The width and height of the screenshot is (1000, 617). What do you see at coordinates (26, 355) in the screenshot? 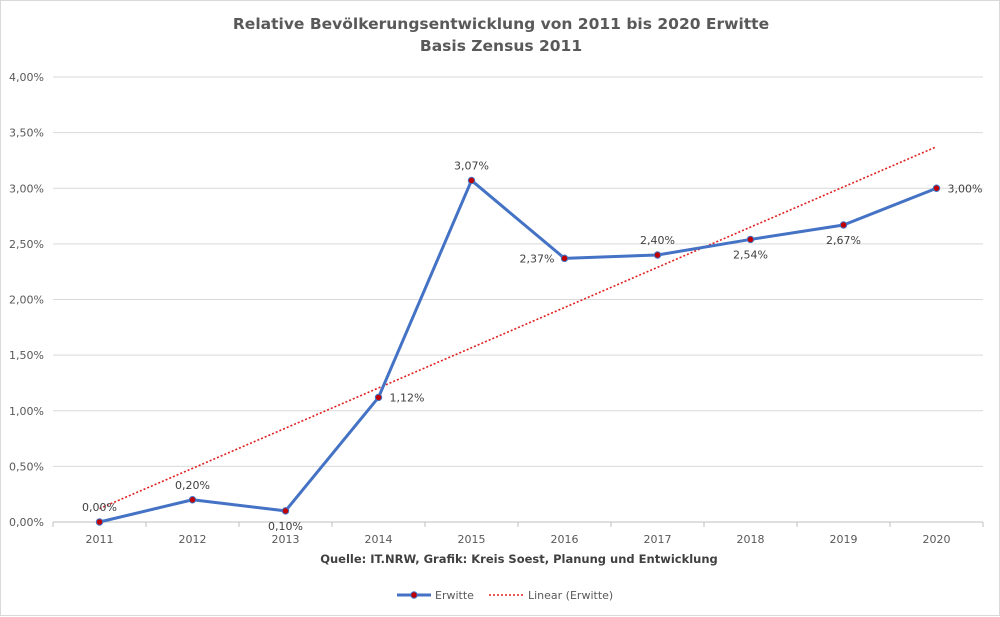
I see `y-tick-label: 1,50%` at bounding box center [26, 355].